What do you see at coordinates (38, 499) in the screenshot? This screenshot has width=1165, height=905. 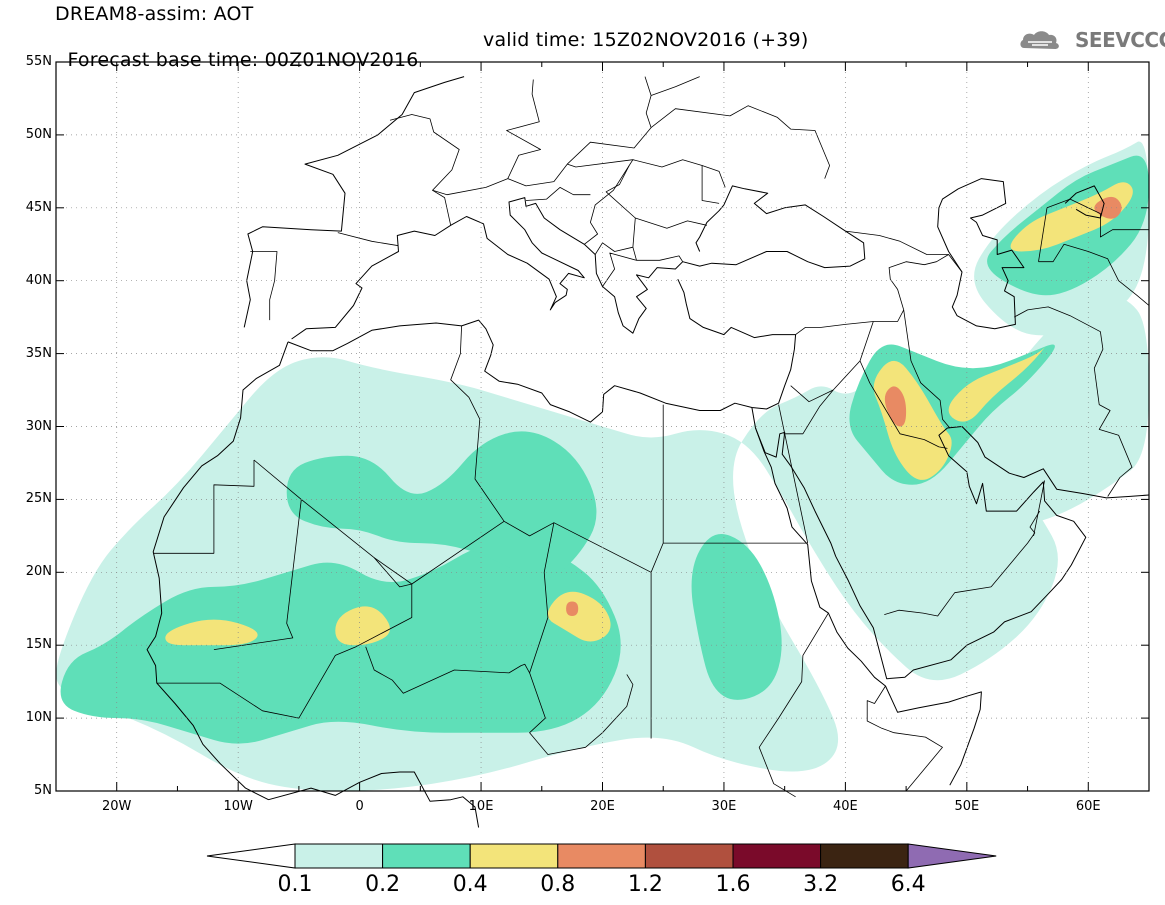 I see `lat-label: 25N` at bounding box center [38, 499].